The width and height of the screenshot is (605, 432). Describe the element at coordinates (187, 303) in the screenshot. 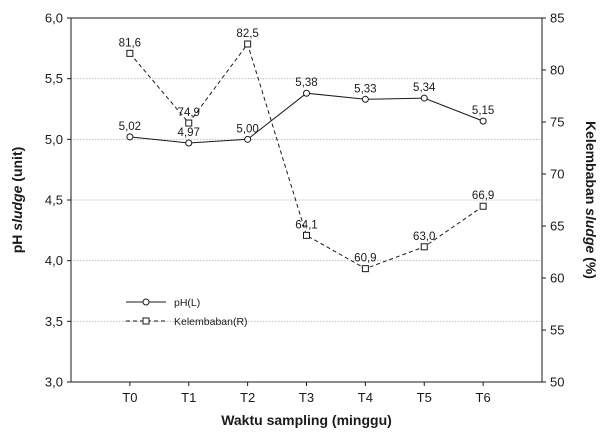

I see `legend-label-ph: pH(L)` at that location.